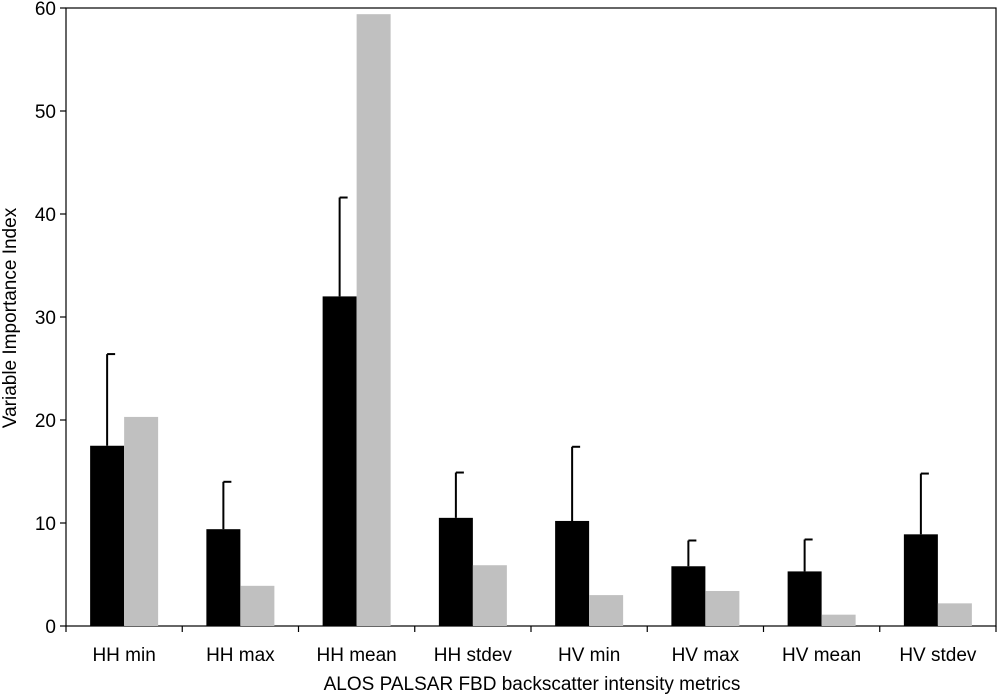 The height and width of the screenshot is (696, 1000). What do you see at coordinates (10, 317) in the screenshot?
I see `y-axis-label: Variable Importance Index` at bounding box center [10, 317].